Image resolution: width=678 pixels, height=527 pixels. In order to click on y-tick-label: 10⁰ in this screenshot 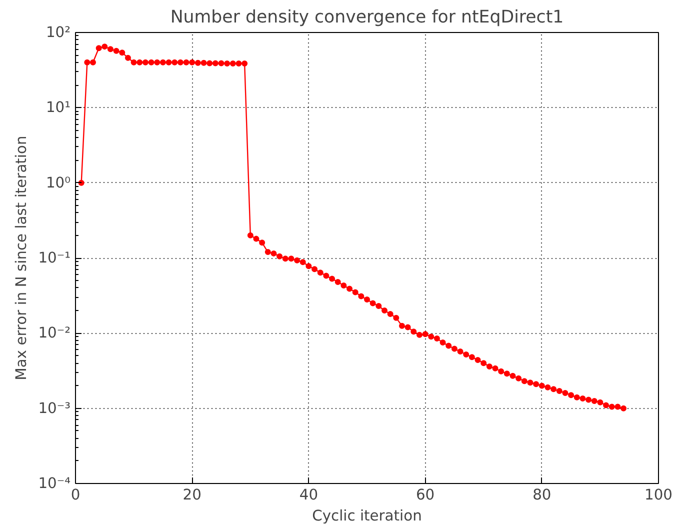, I will do `click(58, 183)`.